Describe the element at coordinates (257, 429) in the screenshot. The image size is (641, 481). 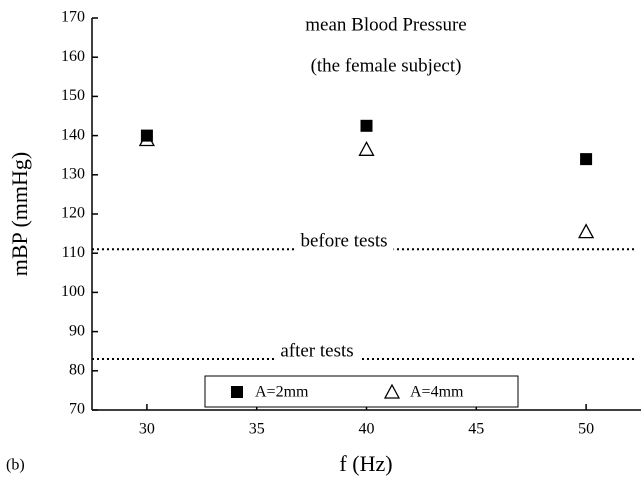
I see `x-tick-label: 35` at that location.